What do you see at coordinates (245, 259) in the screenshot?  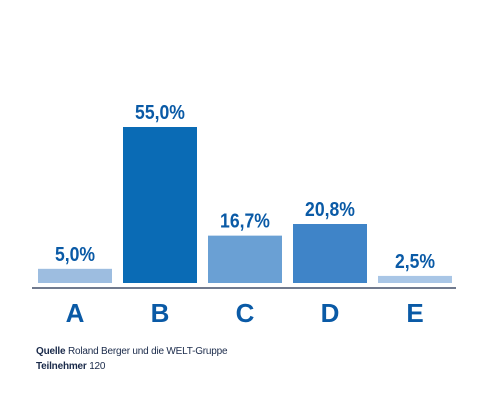 I see `bar-c` at bounding box center [245, 259].